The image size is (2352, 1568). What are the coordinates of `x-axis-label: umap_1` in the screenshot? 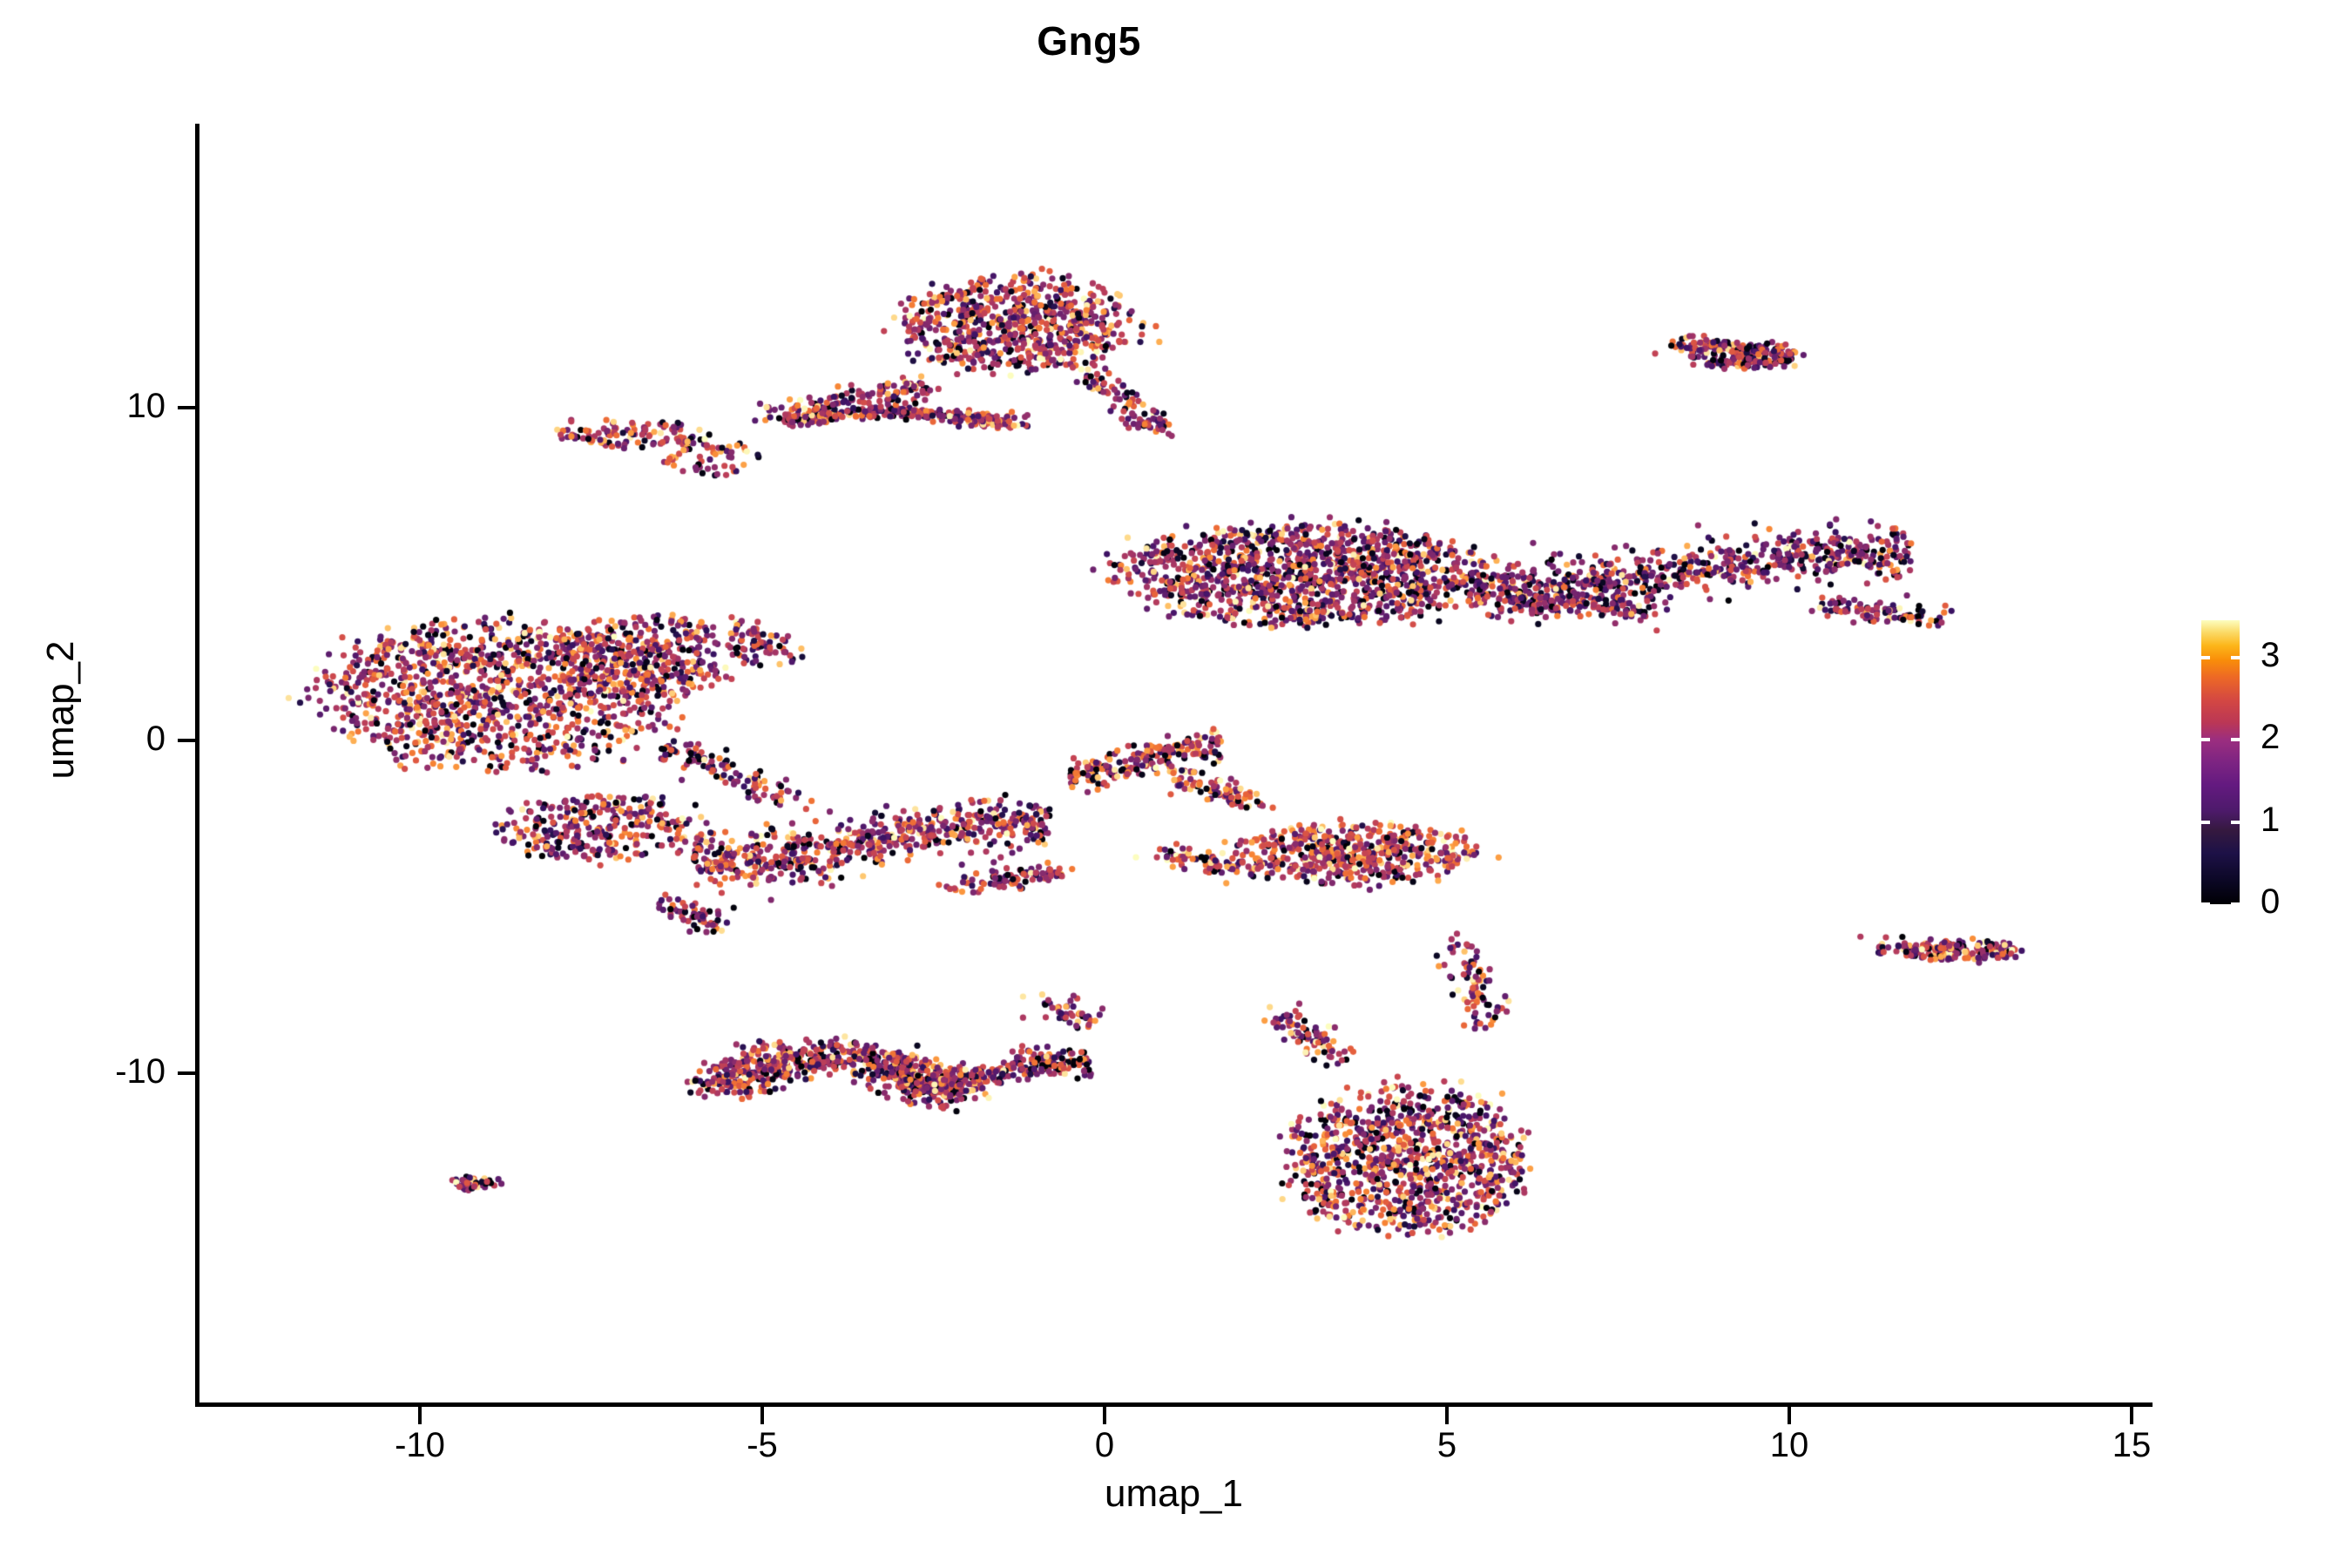 It's located at (1173, 1493).